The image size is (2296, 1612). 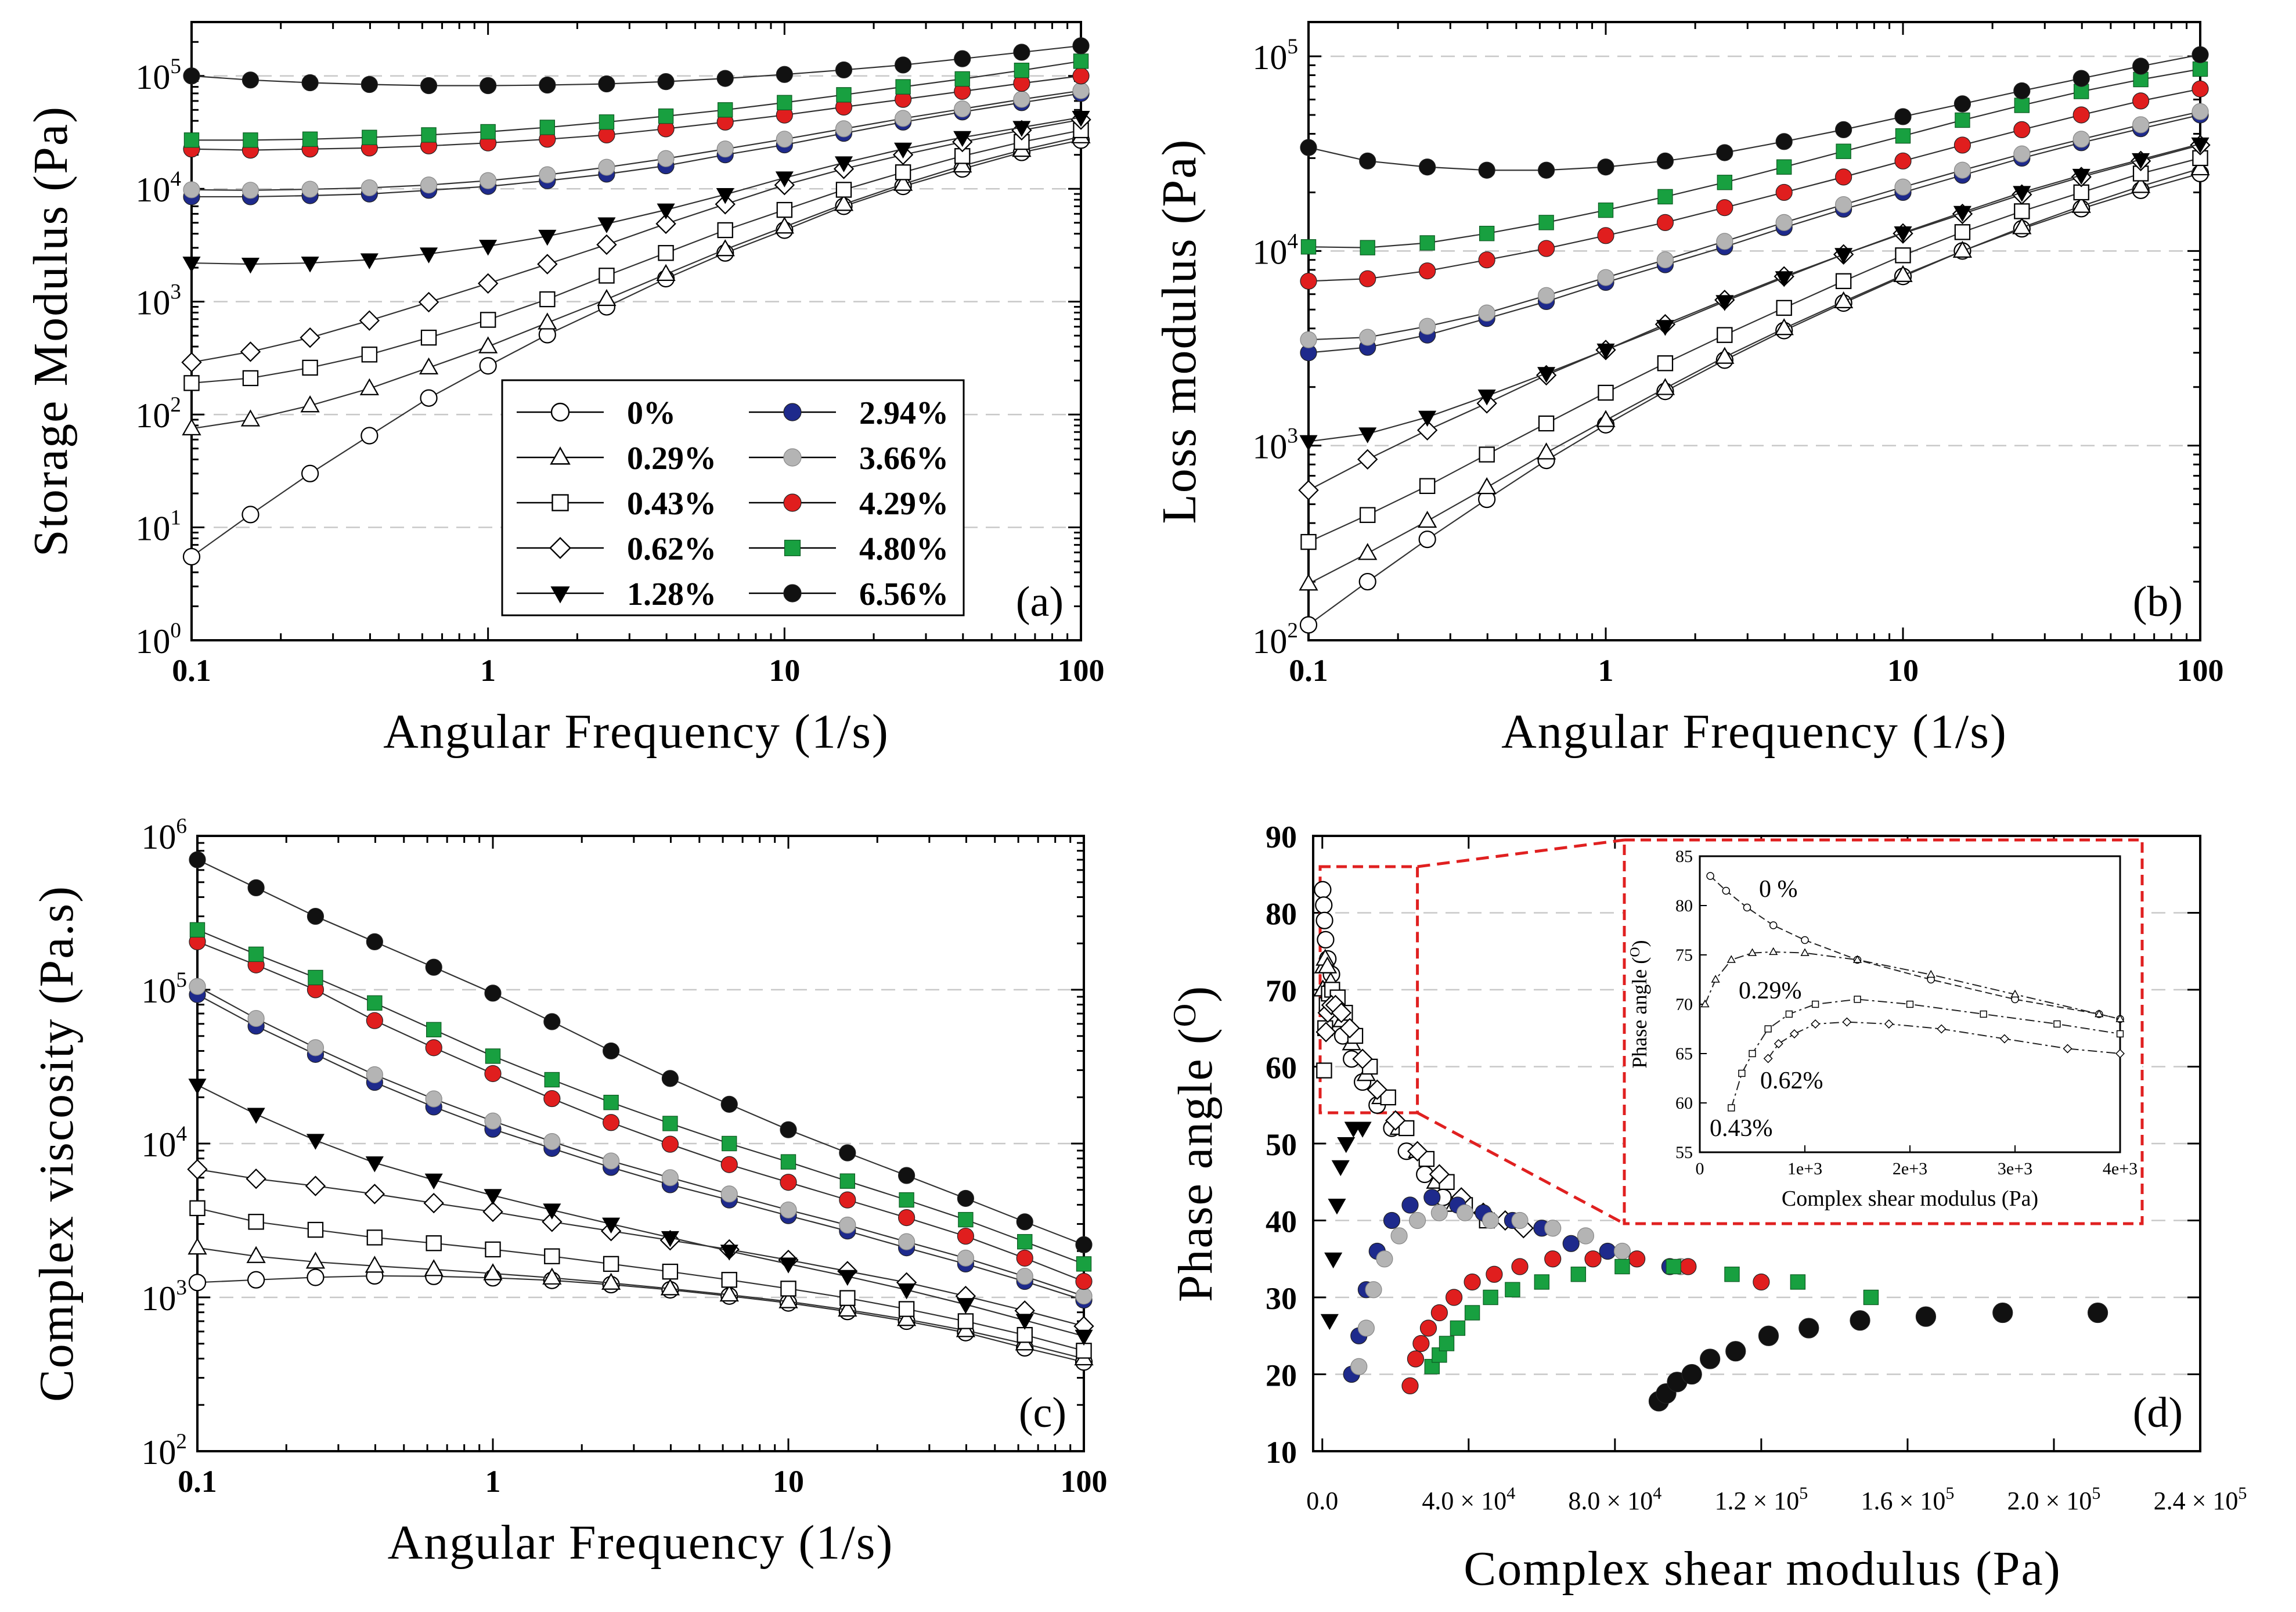 What do you see at coordinates (158, 640) in the screenshot?
I see `y-tick-label-10e0: 10⁰` at bounding box center [158, 640].